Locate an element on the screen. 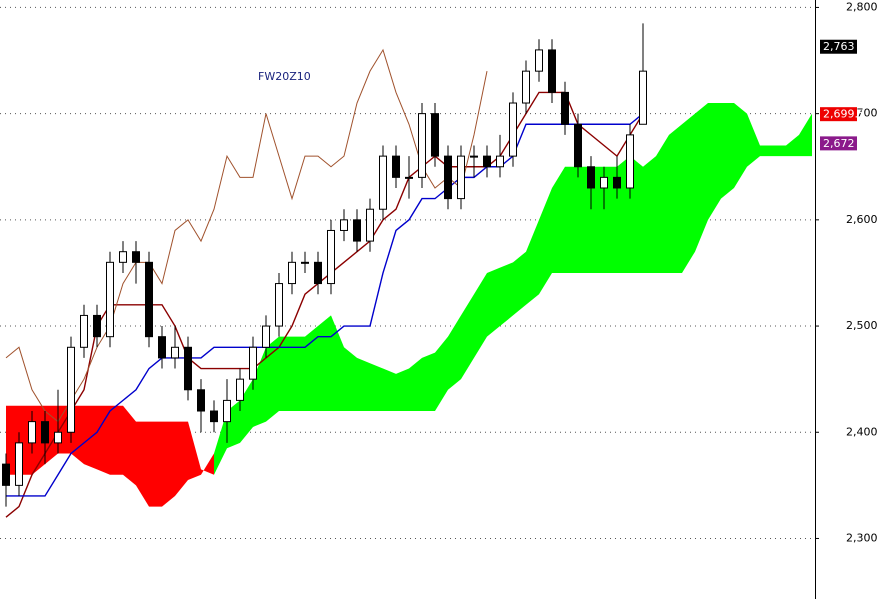  price-label: 2,763 is located at coordinates (839, 46).